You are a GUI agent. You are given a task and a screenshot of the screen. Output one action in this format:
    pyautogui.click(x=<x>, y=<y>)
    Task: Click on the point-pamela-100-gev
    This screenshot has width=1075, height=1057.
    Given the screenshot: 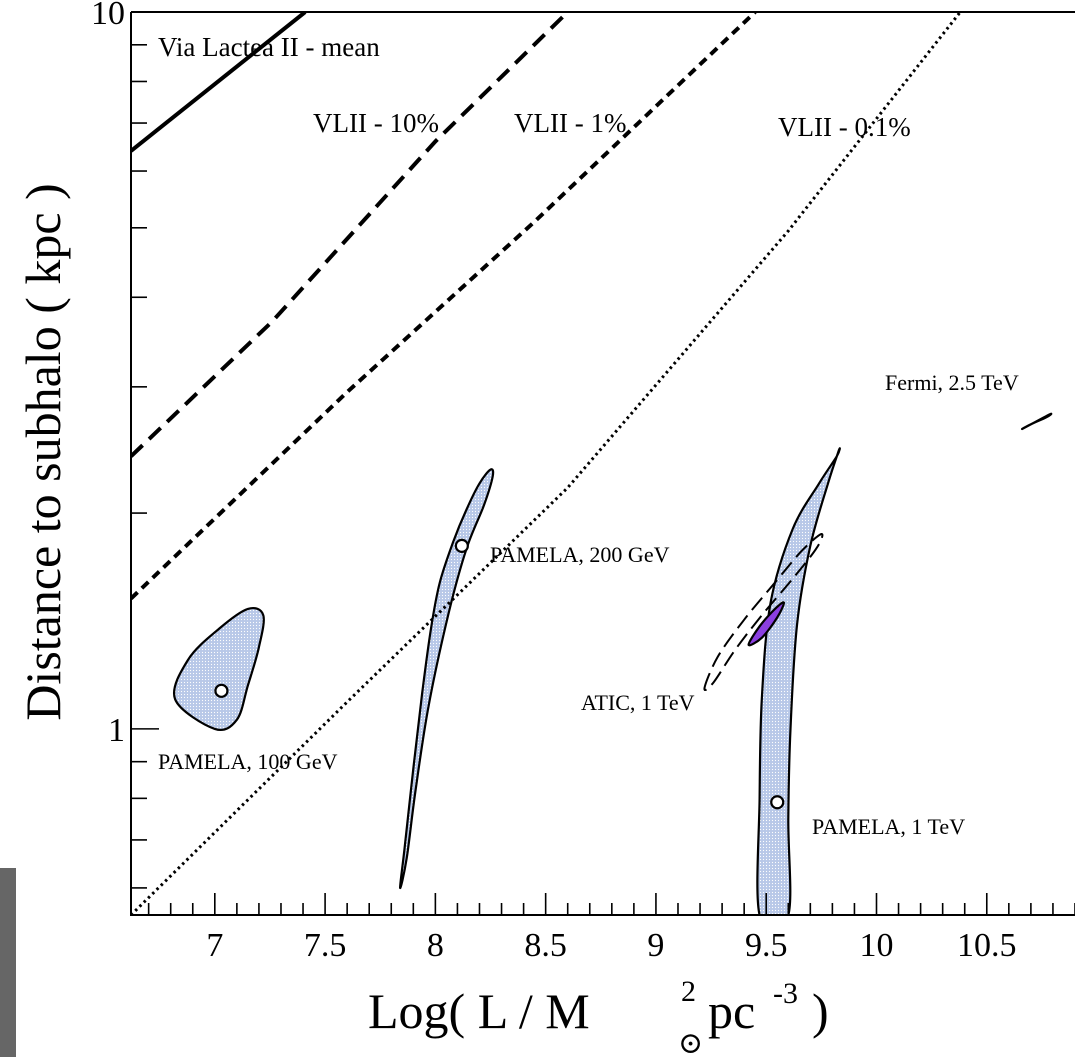 What is the action you would take?
    pyautogui.click(x=221, y=690)
    